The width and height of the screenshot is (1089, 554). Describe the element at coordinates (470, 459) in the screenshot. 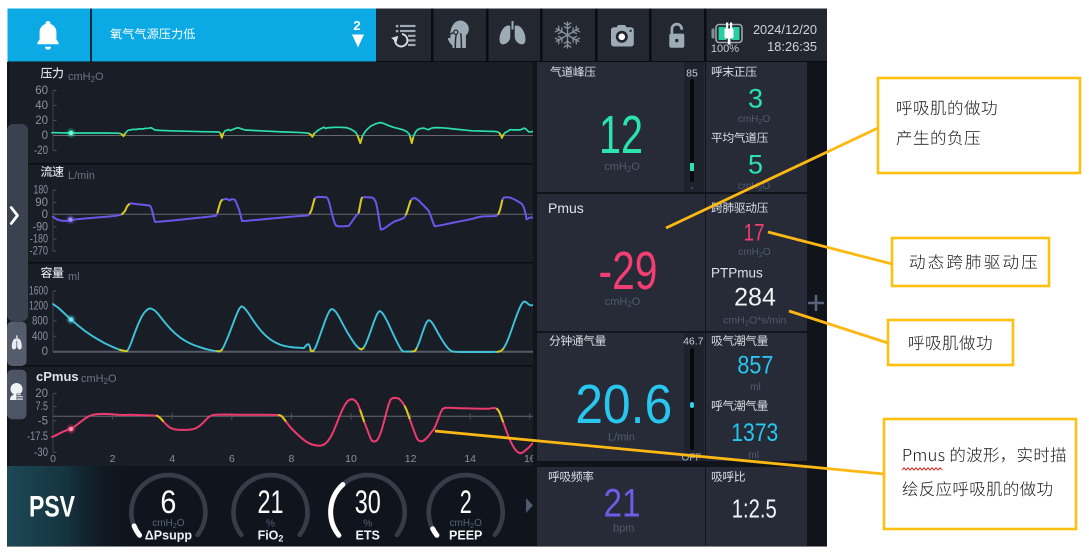

I see `svg-text: 14` at that location.